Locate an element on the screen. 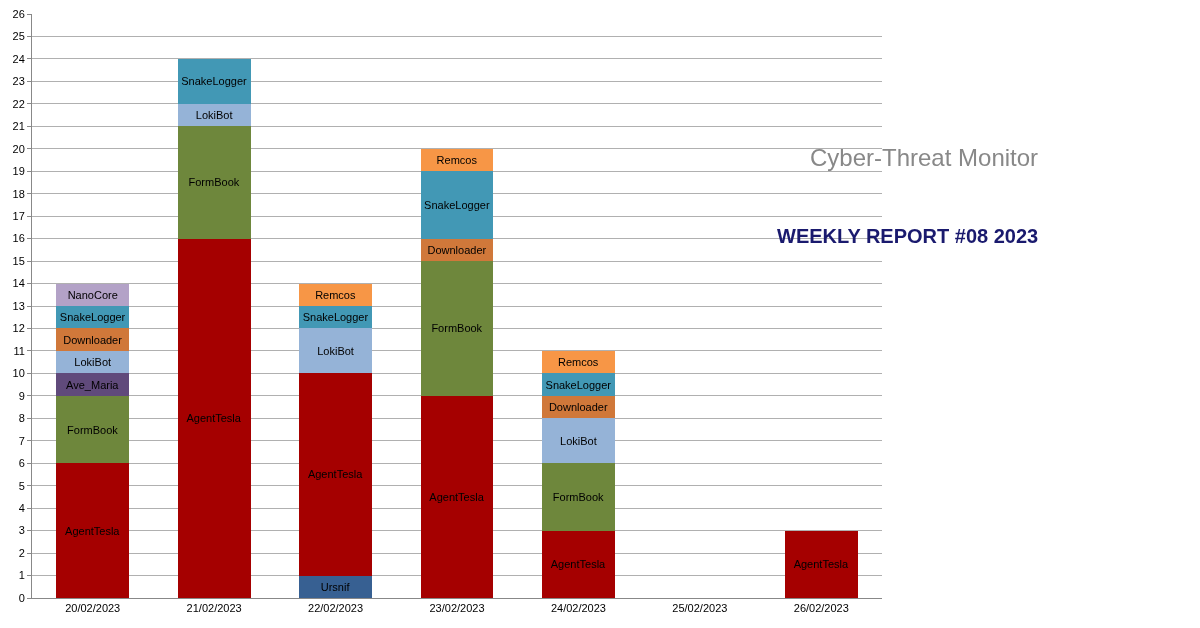  series-label: Ave_Maria is located at coordinates (93, 384).